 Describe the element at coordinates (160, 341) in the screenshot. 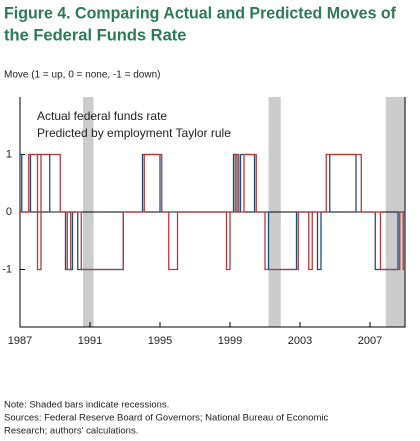

I see `x-tick-label: 1995` at that location.